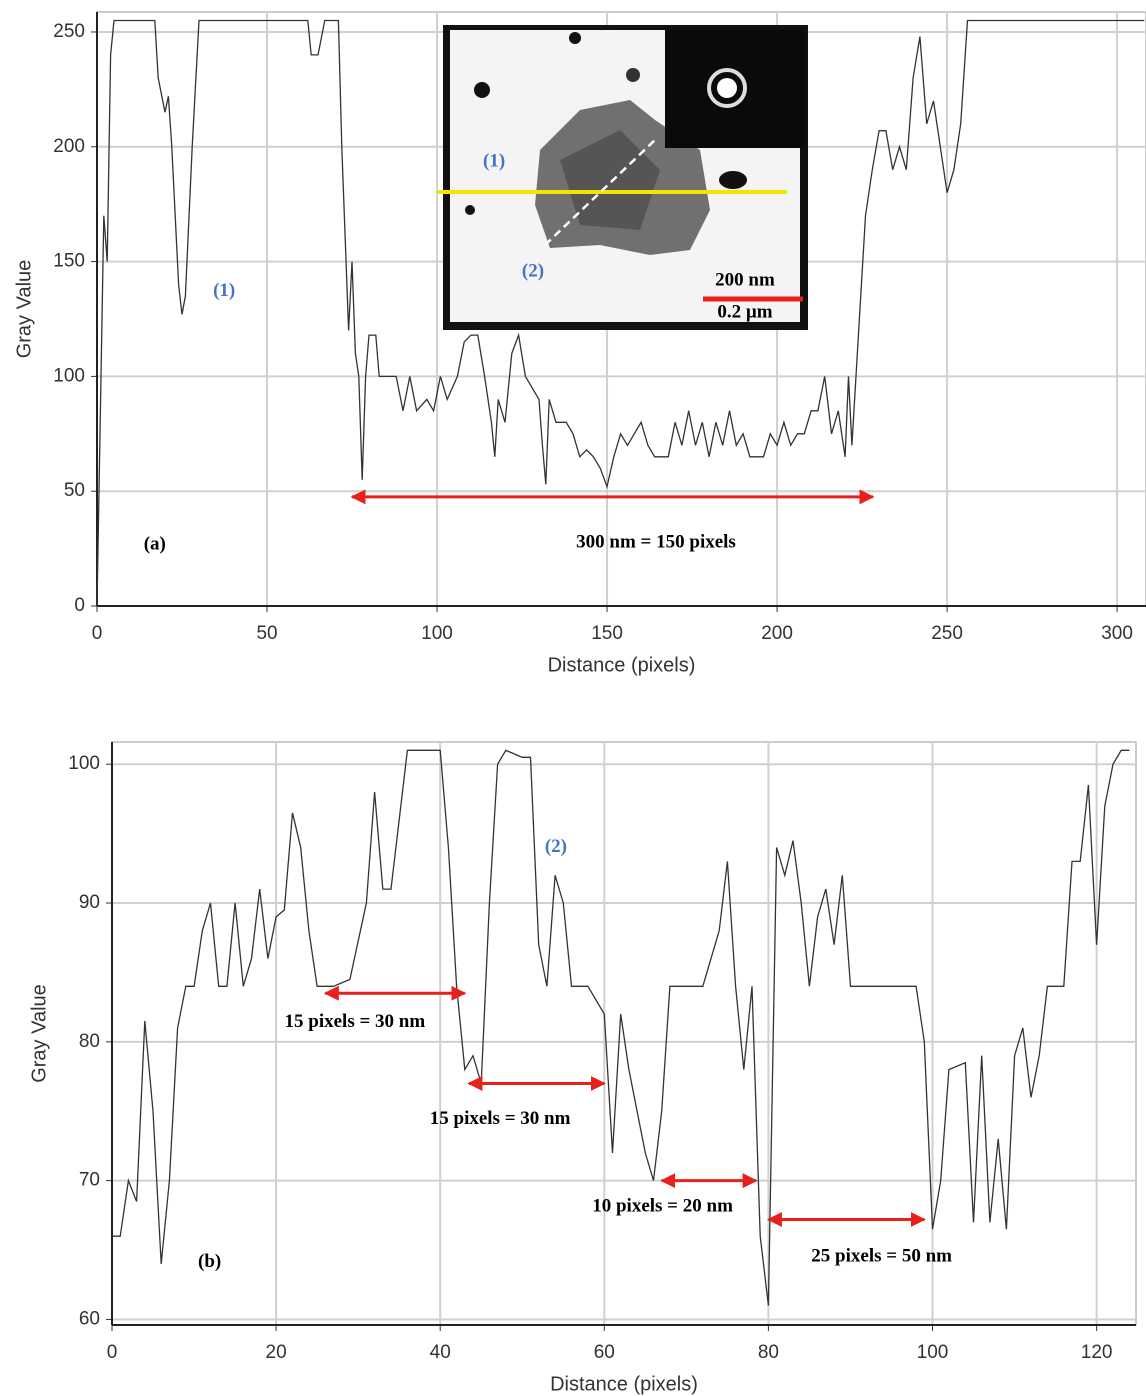 This screenshot has height=1396, width=1146. Describe the element at coordinates (556, 846) in the screenshot. I see `annotation: (2)` at that location.